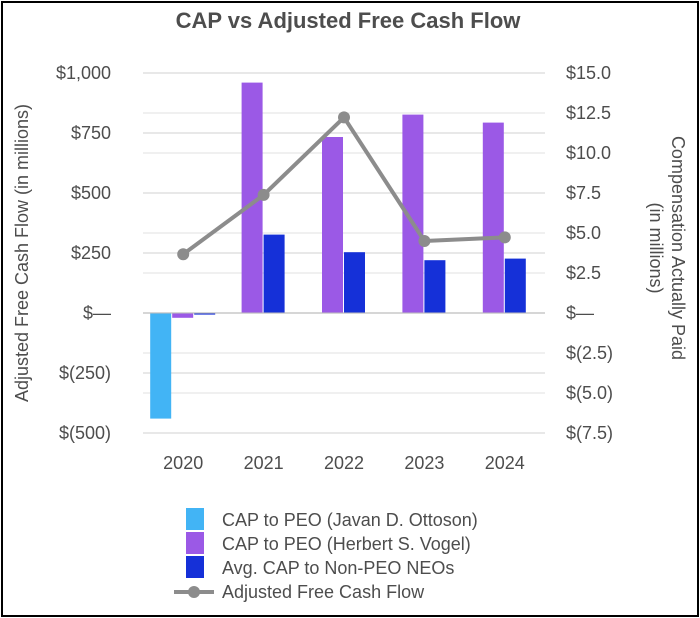 The image size is (700, 618). What do you see at coordinates (344, 117) in the screenshot?
I see `afcf-point-2022` at bounding box center [344, 117].